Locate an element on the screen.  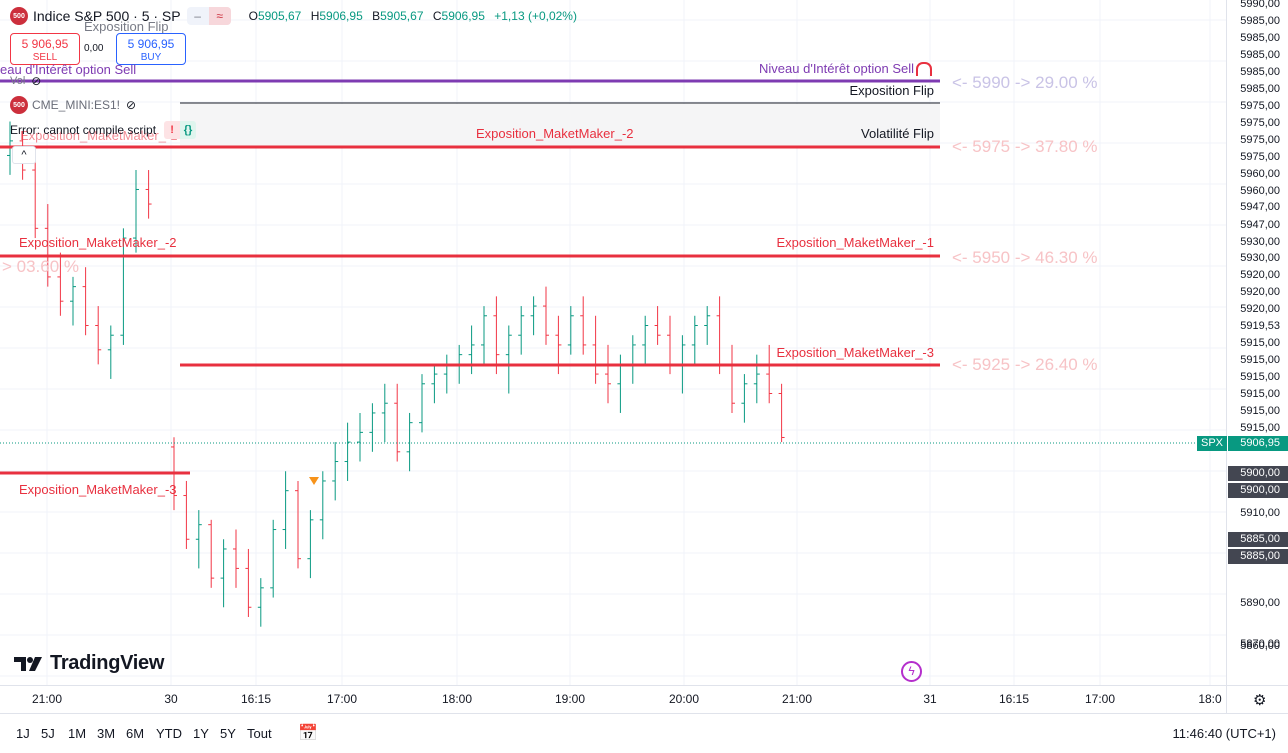
settings-gear-icon: ⚙ is located at coordinates (1260, 700).